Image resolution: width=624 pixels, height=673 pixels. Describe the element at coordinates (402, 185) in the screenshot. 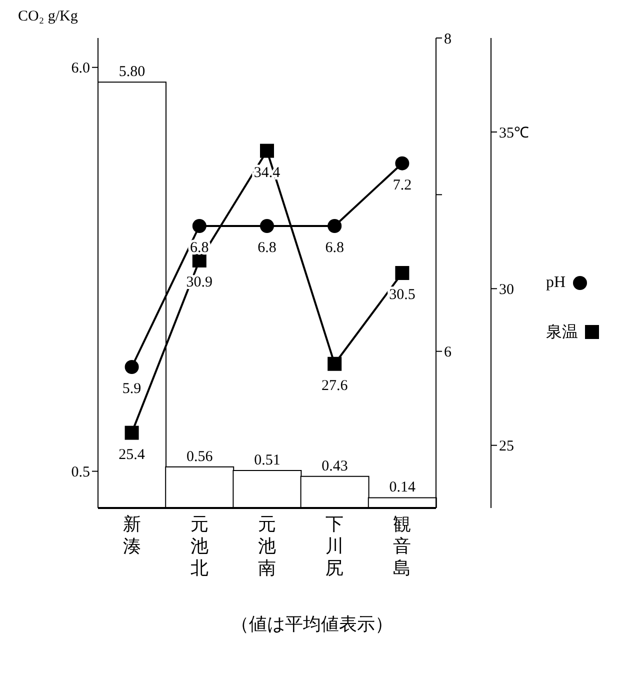

I see `data-label: 7.2` at that location.